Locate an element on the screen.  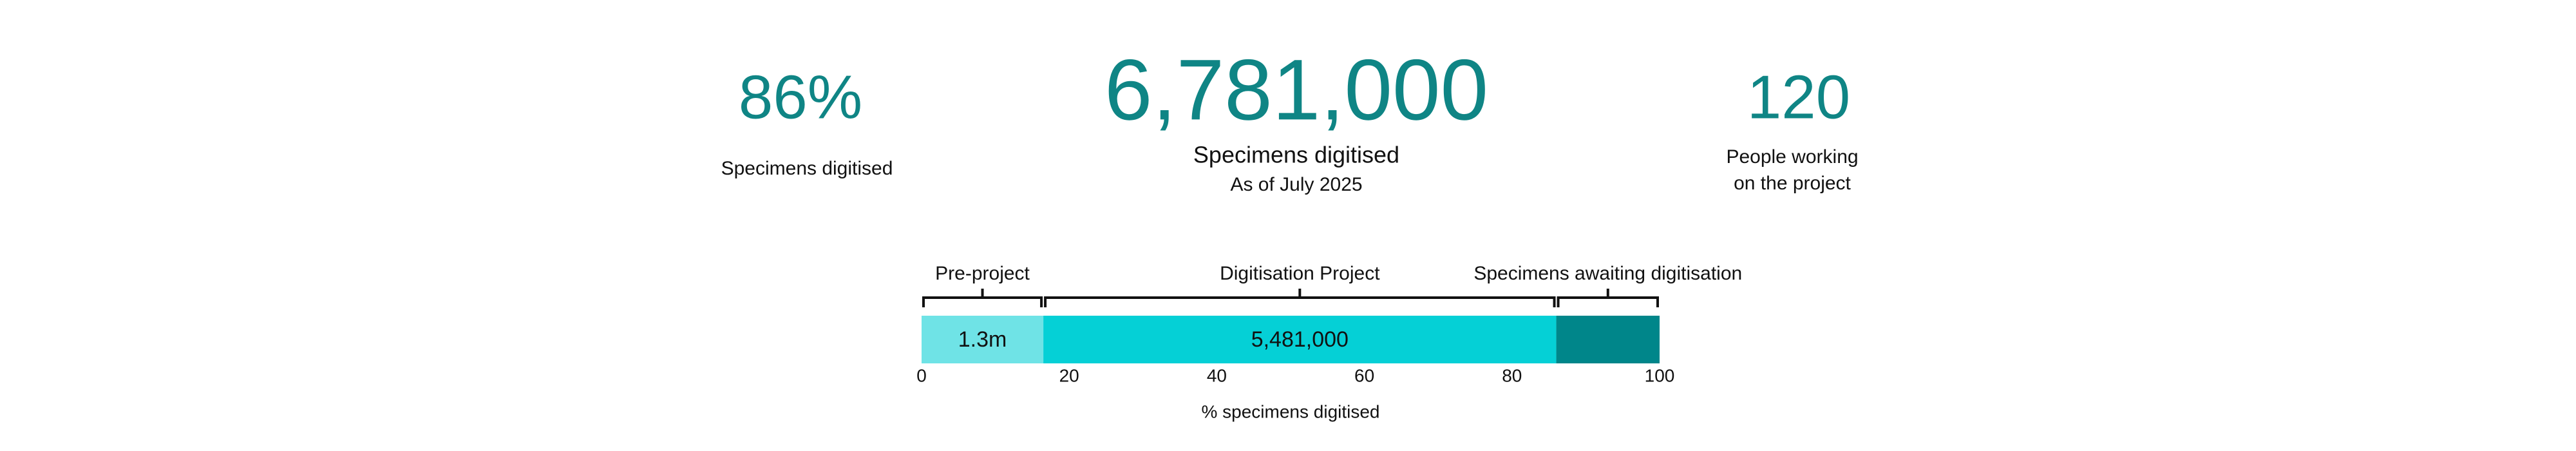
data-label: 1.3m is located at coordinates (982, 339).